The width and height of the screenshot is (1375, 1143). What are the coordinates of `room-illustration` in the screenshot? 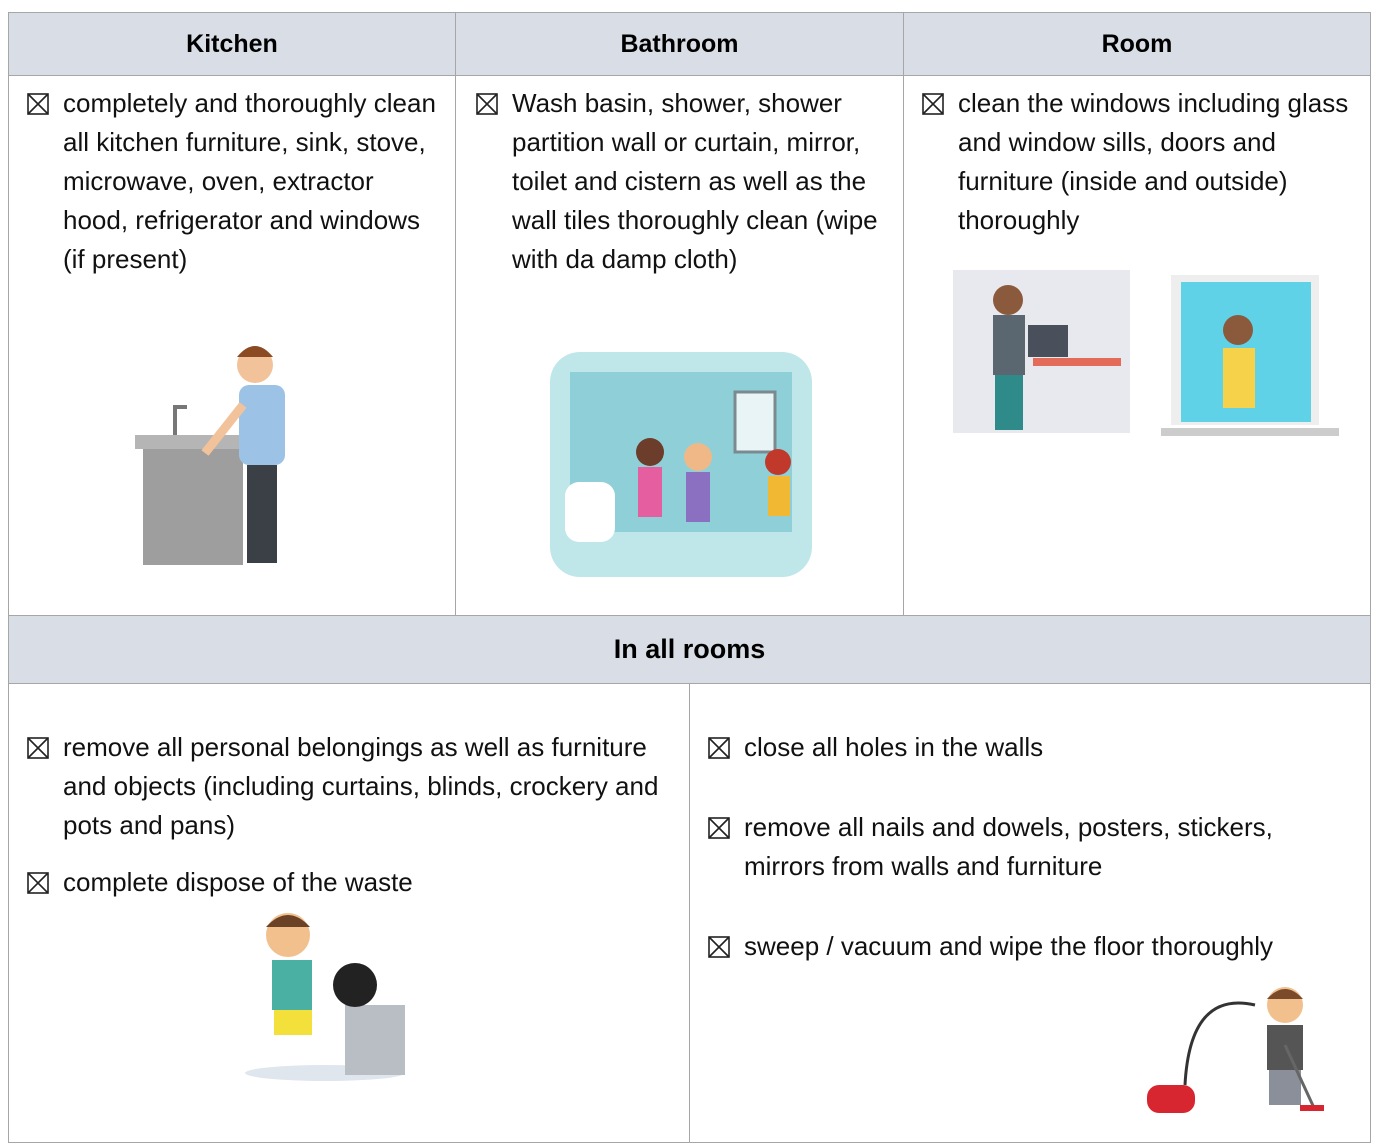 It's located at (1146, 353).